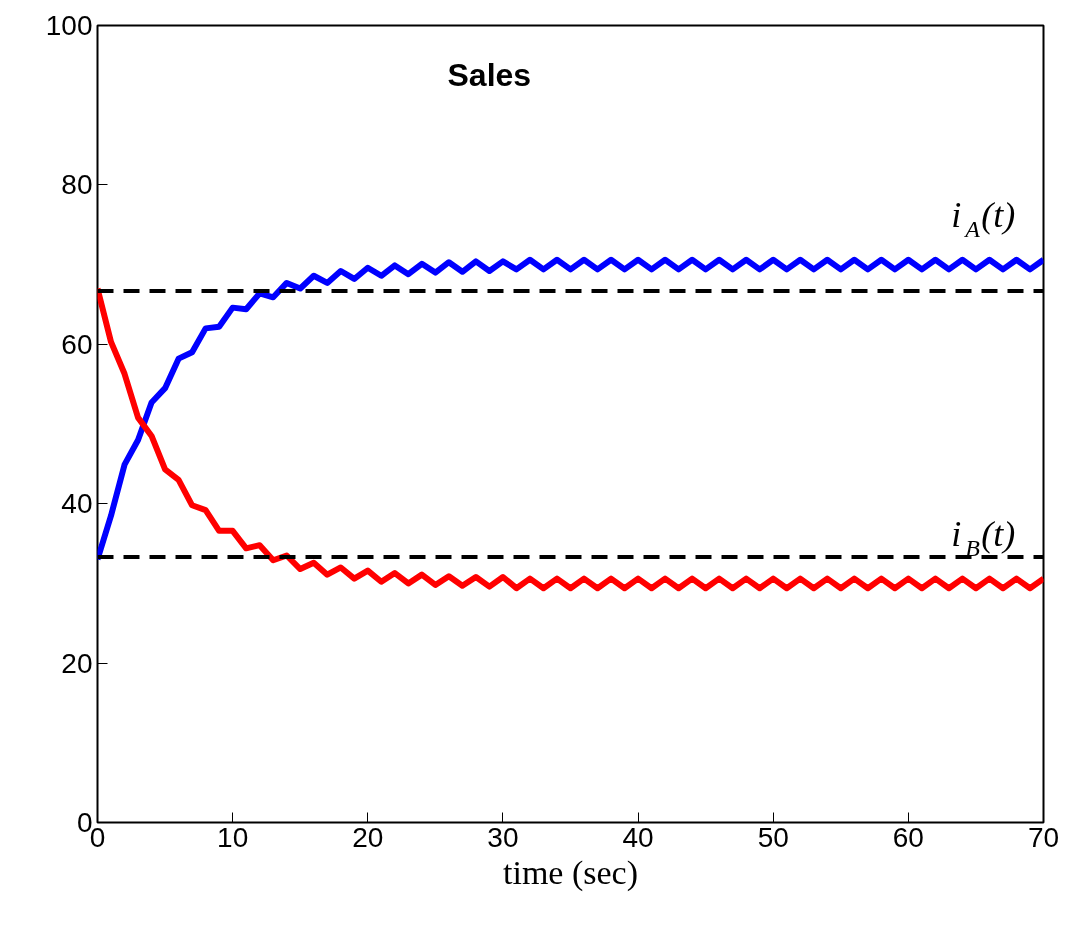 This screenshot has height=936, width=1071. I want to click on y-tick-label: 40, so click(77, 504).